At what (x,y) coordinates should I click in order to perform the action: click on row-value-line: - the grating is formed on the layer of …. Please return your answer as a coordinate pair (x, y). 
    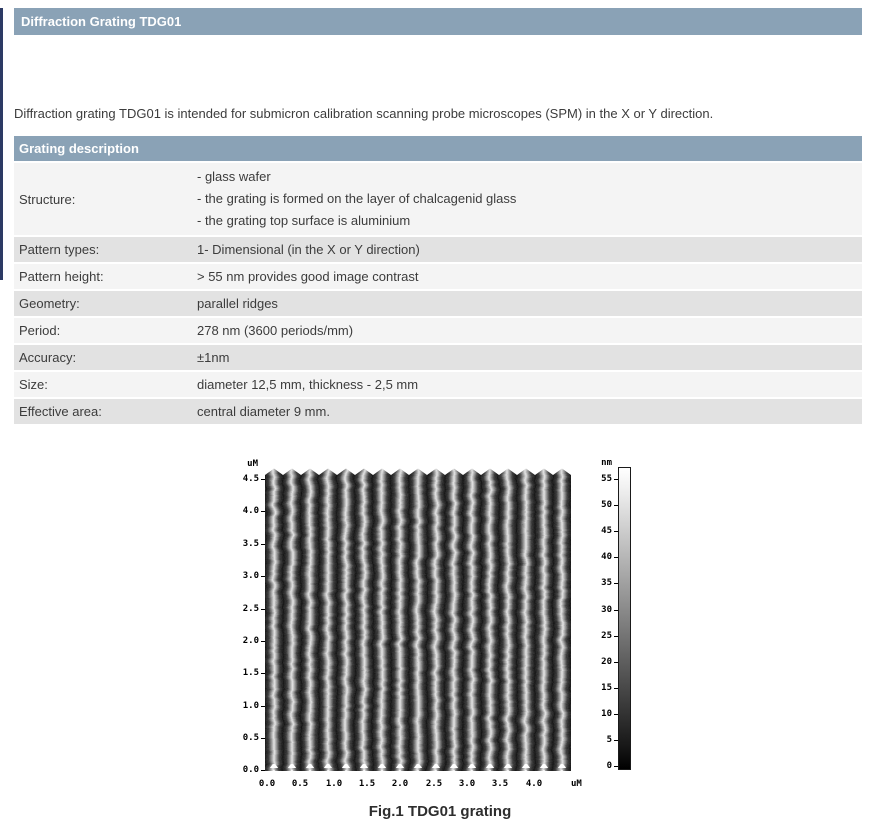
    Looking at the image, I should click on (357, 198).